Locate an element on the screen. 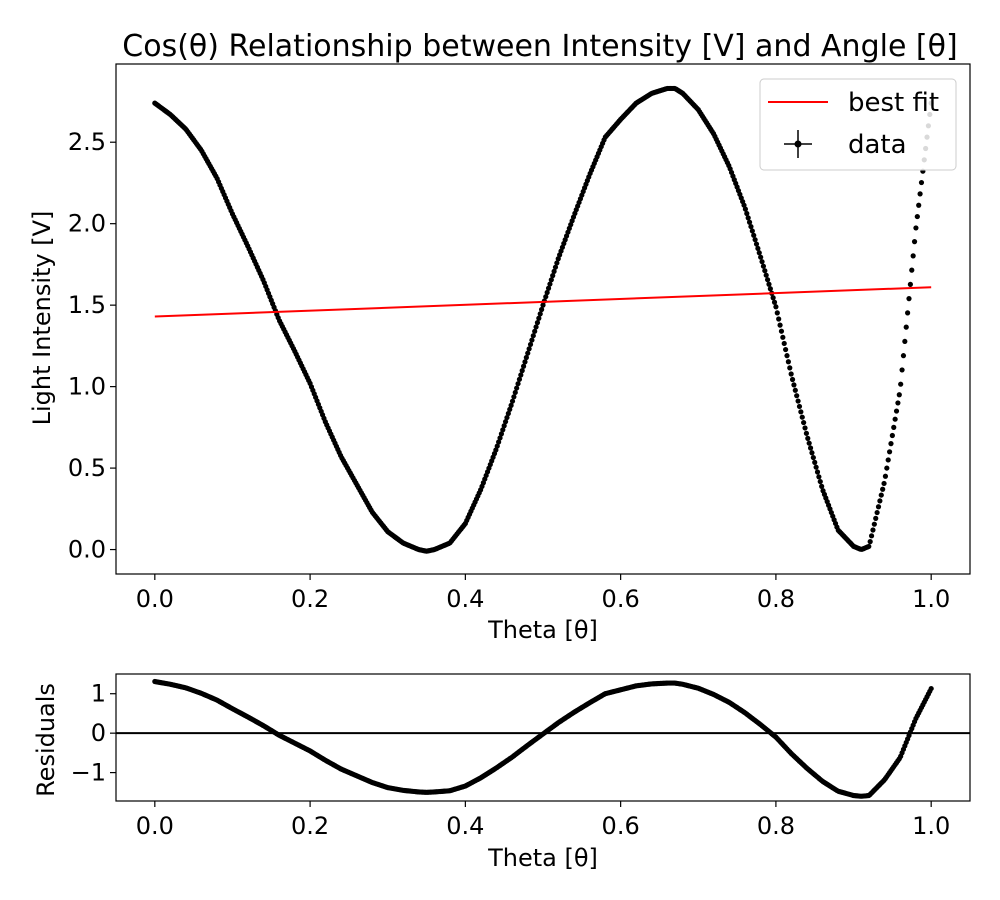 This screenshot has height=900, width=1000. residuals-x-tick-label: 0.2 is located at coordinates (310, 826).